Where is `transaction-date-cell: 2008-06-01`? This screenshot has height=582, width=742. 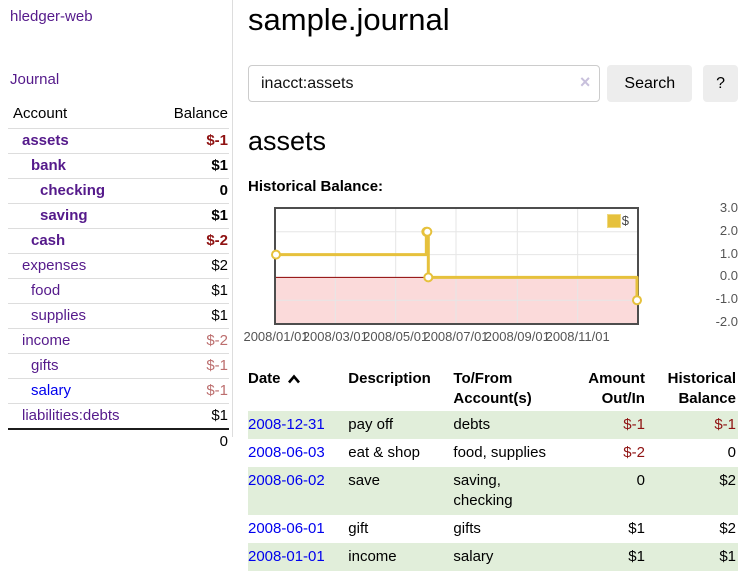
transaction-date-cell: 2008-06-01 is located at coordinates (298, 529).